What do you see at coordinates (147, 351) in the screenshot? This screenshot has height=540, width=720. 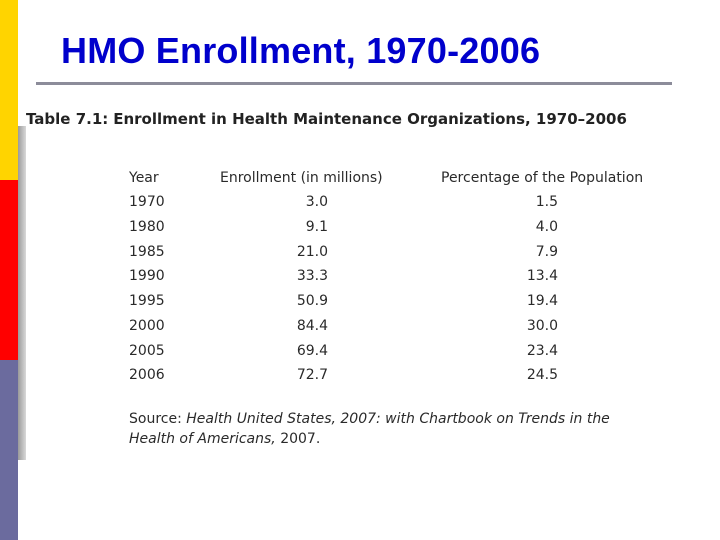 I see `cell-year: 2005` at bounding box center [147, 351].